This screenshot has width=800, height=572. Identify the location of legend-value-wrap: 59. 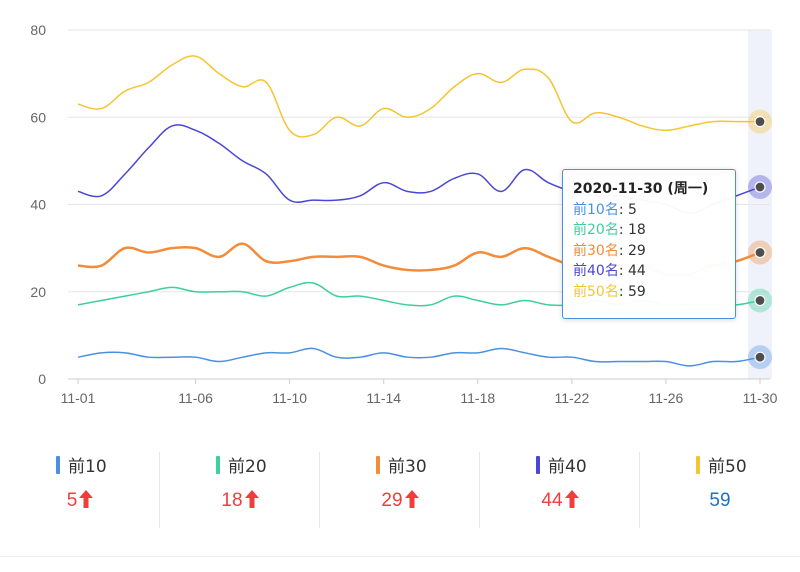
(720, 501).